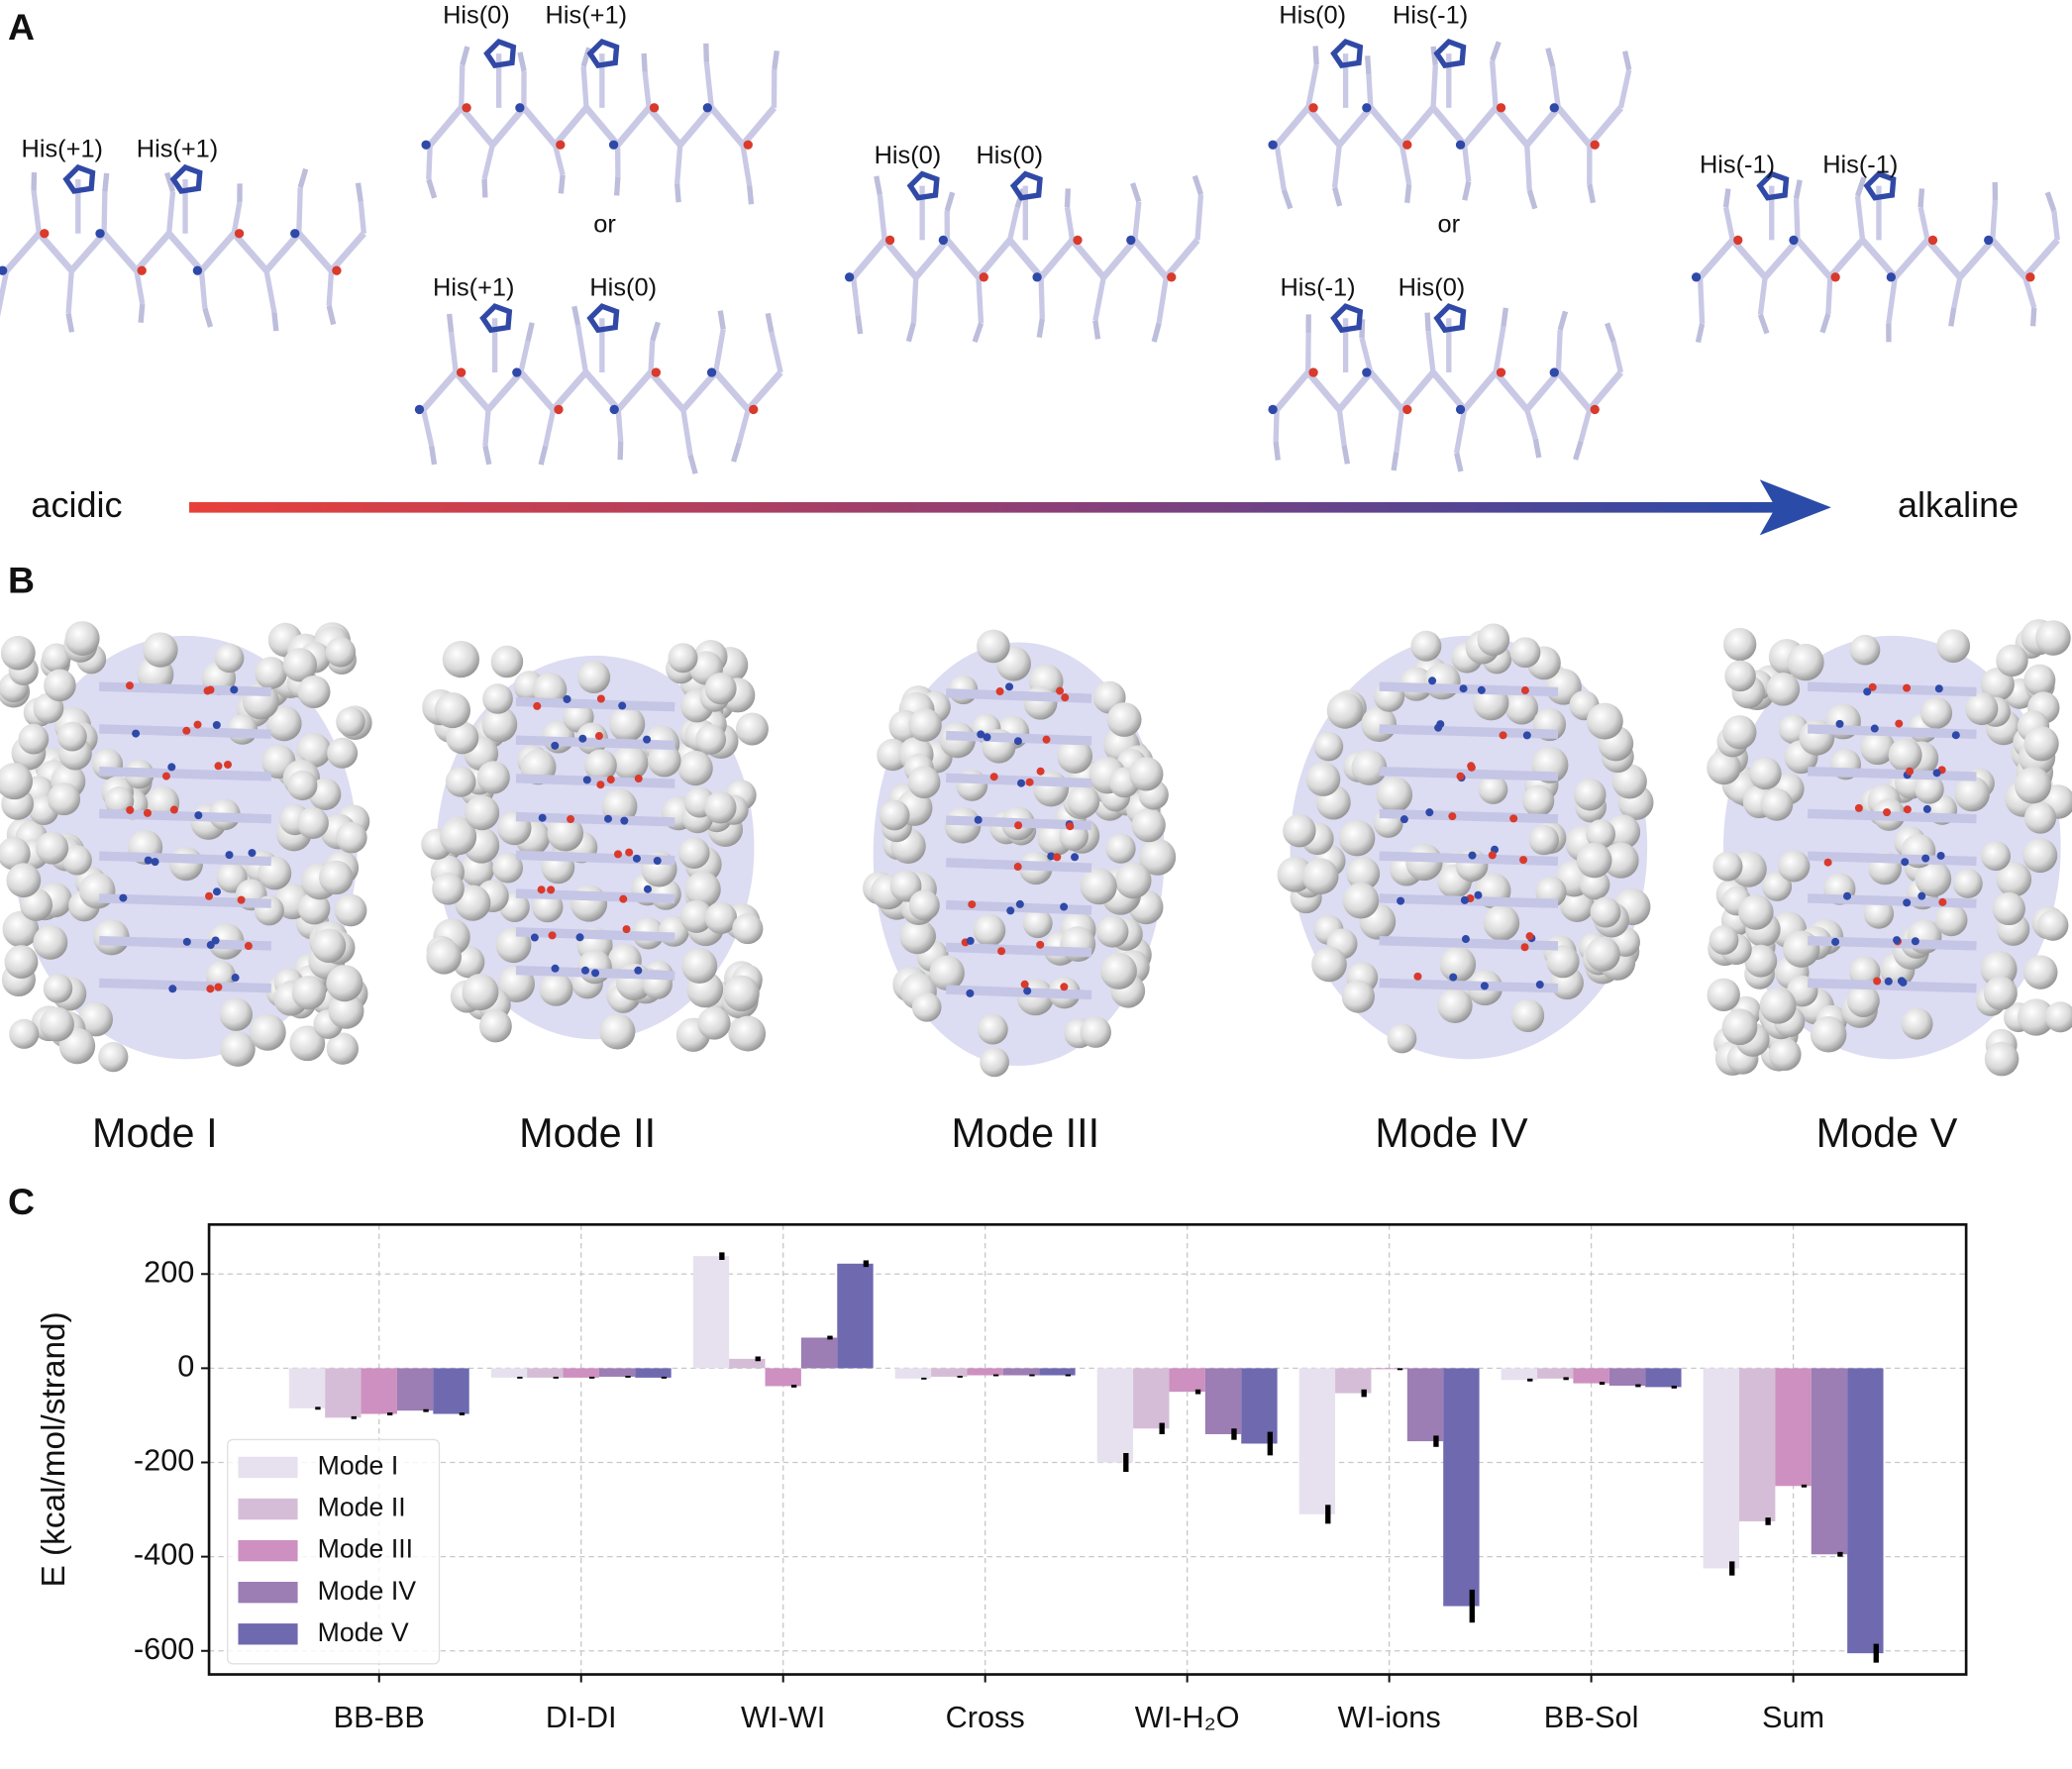 Image resolution: width=2072 pixels, height=1769 pixels. What do you see at coordinates (1793, 1717) in the screenshot?
I see `x-tick-label: Sum` at bounding box center [1793, 1717].